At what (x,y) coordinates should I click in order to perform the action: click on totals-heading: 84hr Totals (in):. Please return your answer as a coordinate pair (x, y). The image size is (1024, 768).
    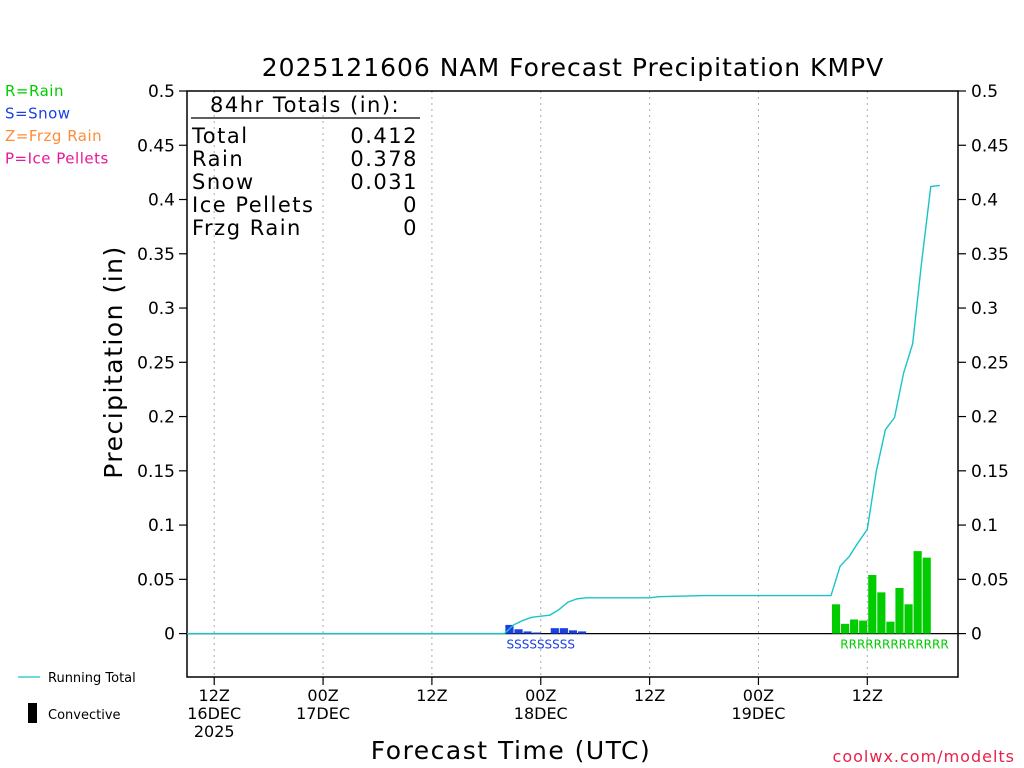
    Looking at the image, I should click on (305, 105).